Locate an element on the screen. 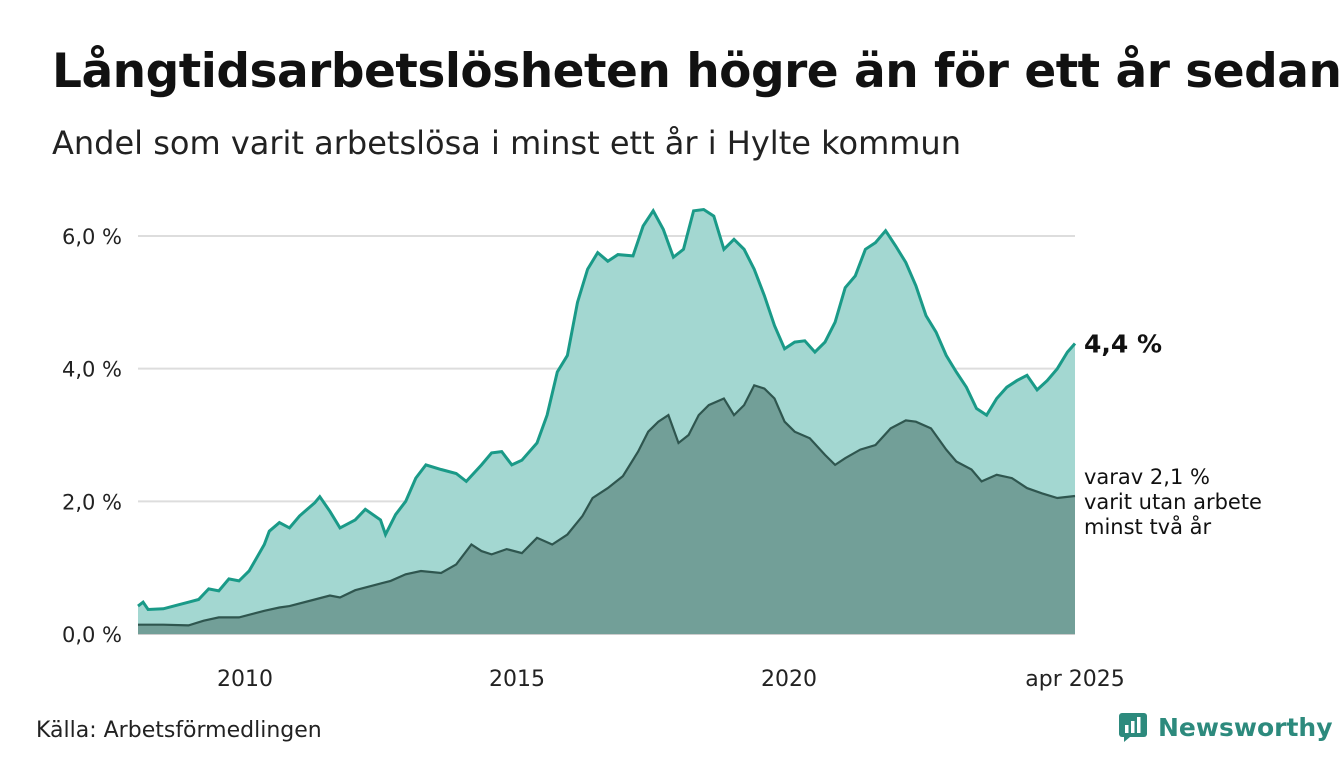 Image resolution: width=1340 pixels, height=780 pixels. brand-name: Newsworthy is located at coordinates (1245, 727).